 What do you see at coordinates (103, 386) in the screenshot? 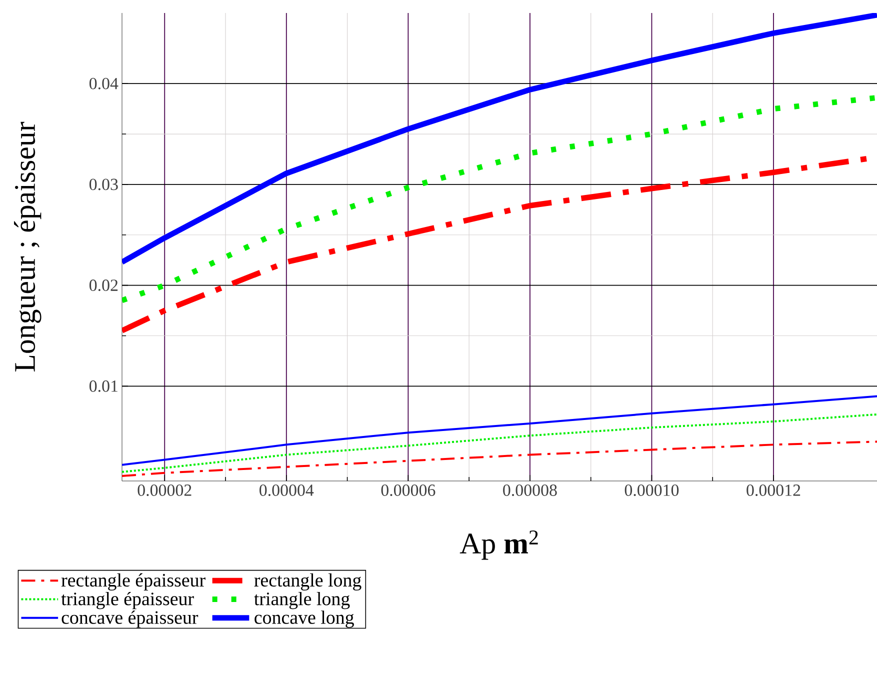
I see `y-tick-label: 0.01` at bounding box center [103, 386].